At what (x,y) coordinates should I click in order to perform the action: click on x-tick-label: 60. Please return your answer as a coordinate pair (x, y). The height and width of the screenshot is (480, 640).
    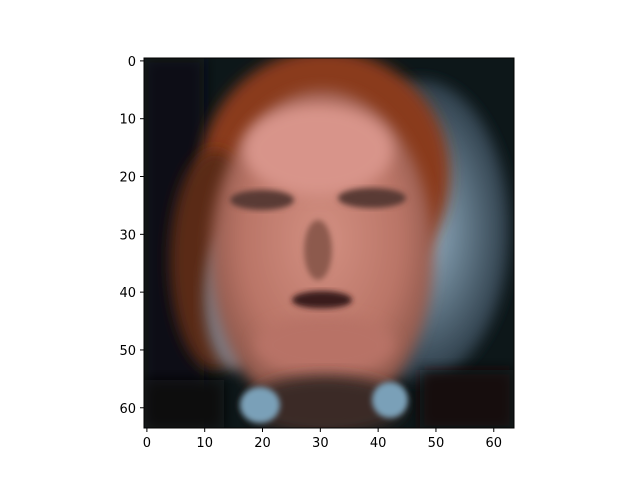
    Looking at the image, I should click on (493, 443).